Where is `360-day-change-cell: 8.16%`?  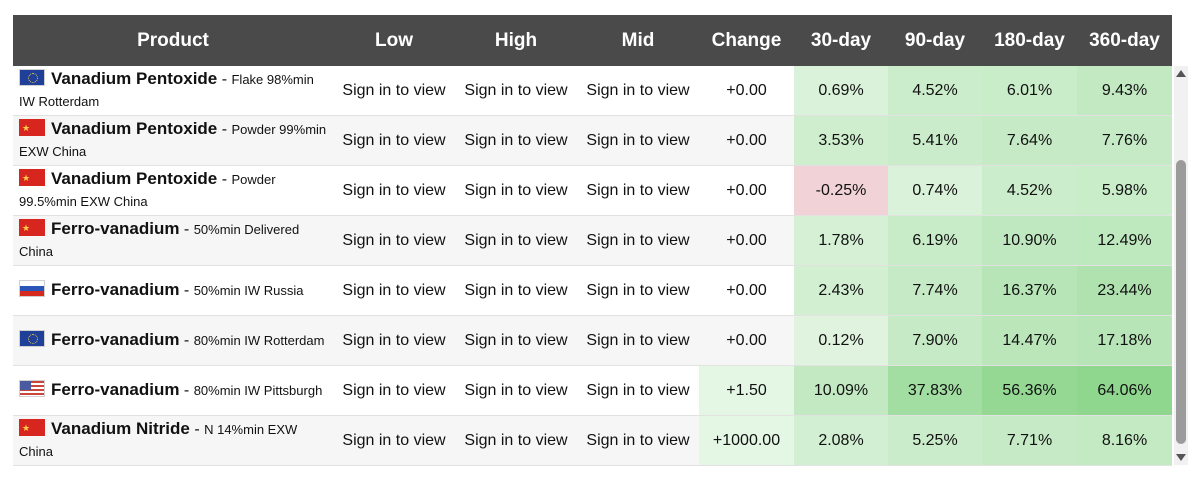
360-day-change-cell: 8.16% is located at coordinates (1124, 440).